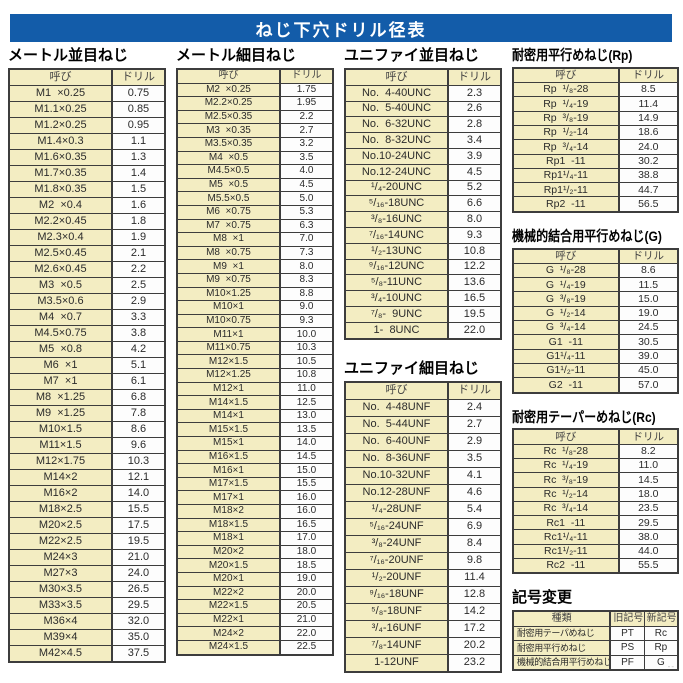 This screenshot has width=683, height=683. Describe the element at coordinates (566, 328) in the screenshot. I see `thread-name-cell: G ³/₄-14` at that location.